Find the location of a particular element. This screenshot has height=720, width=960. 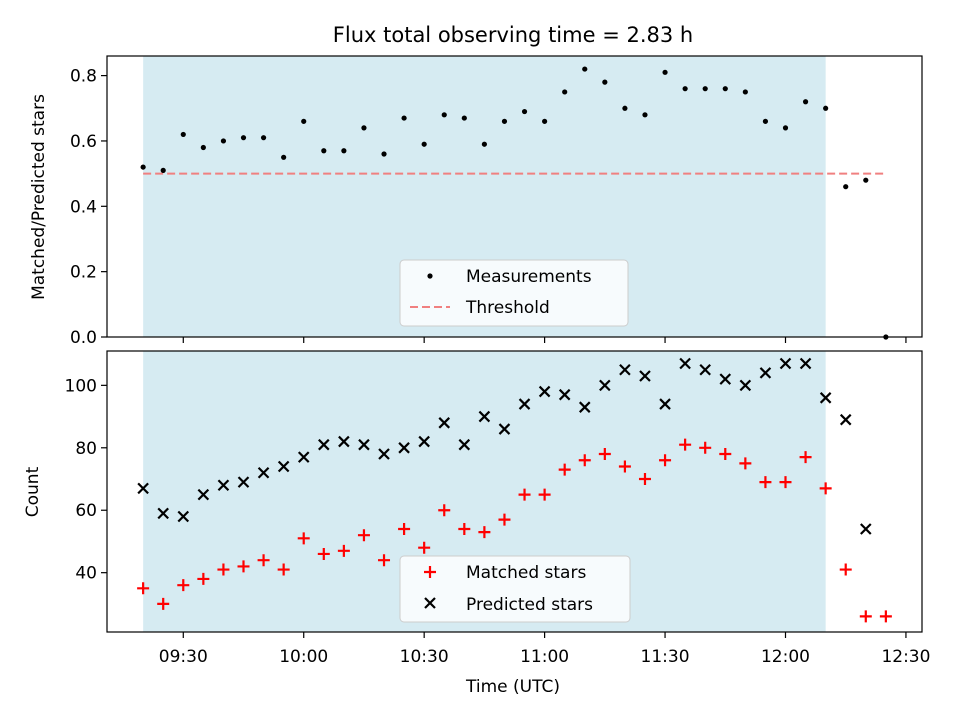

legend-matched-marker is located at coordinates (430, 572).